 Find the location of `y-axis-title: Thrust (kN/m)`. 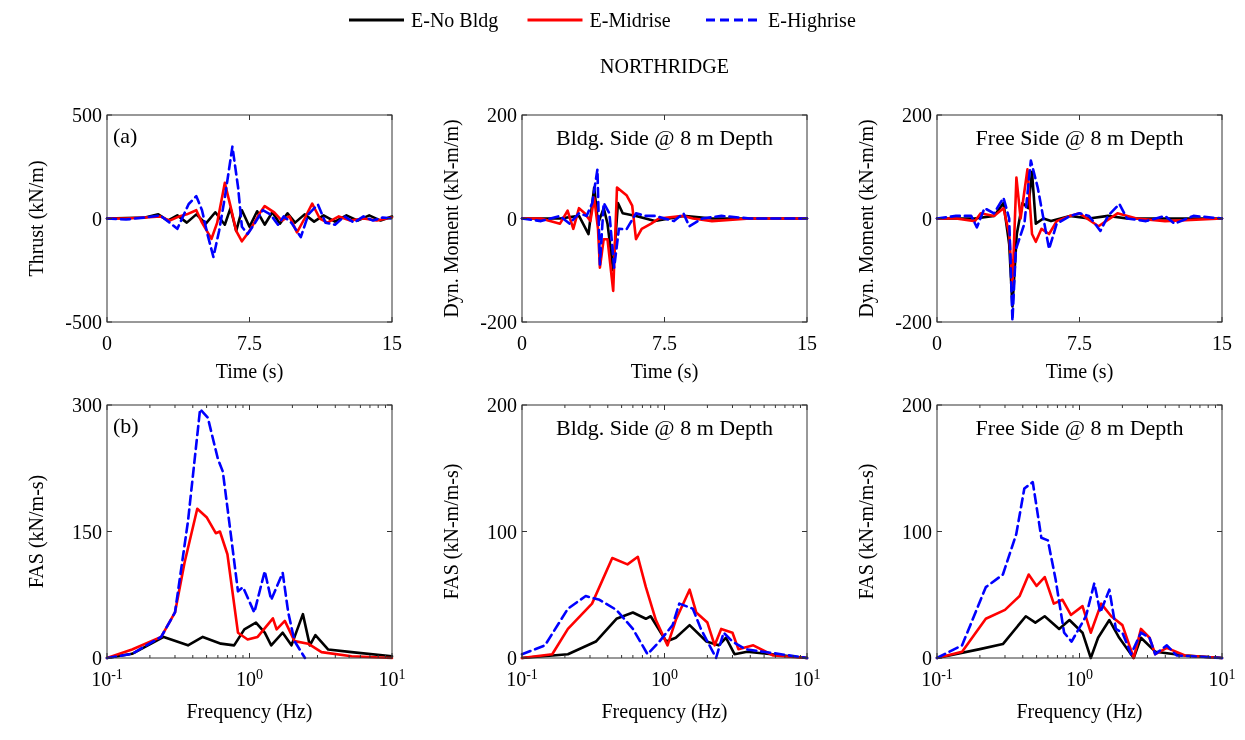

y-axis-title: Thrust (kN/m) is located at coordinates (36, 218).